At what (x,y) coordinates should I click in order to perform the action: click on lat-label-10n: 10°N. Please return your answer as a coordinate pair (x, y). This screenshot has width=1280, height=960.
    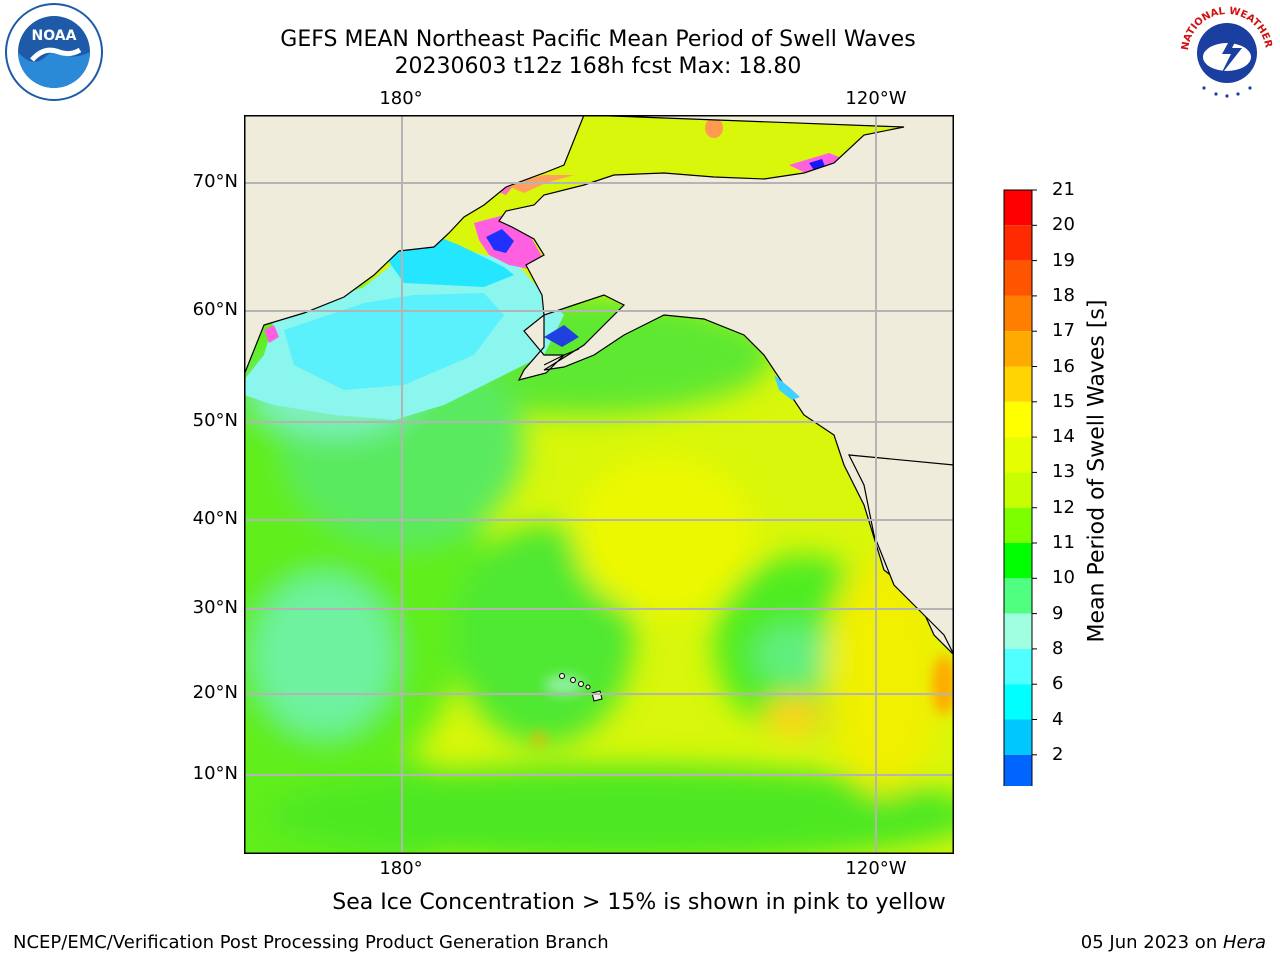
    Looking at the image, I should click on (215, 773).